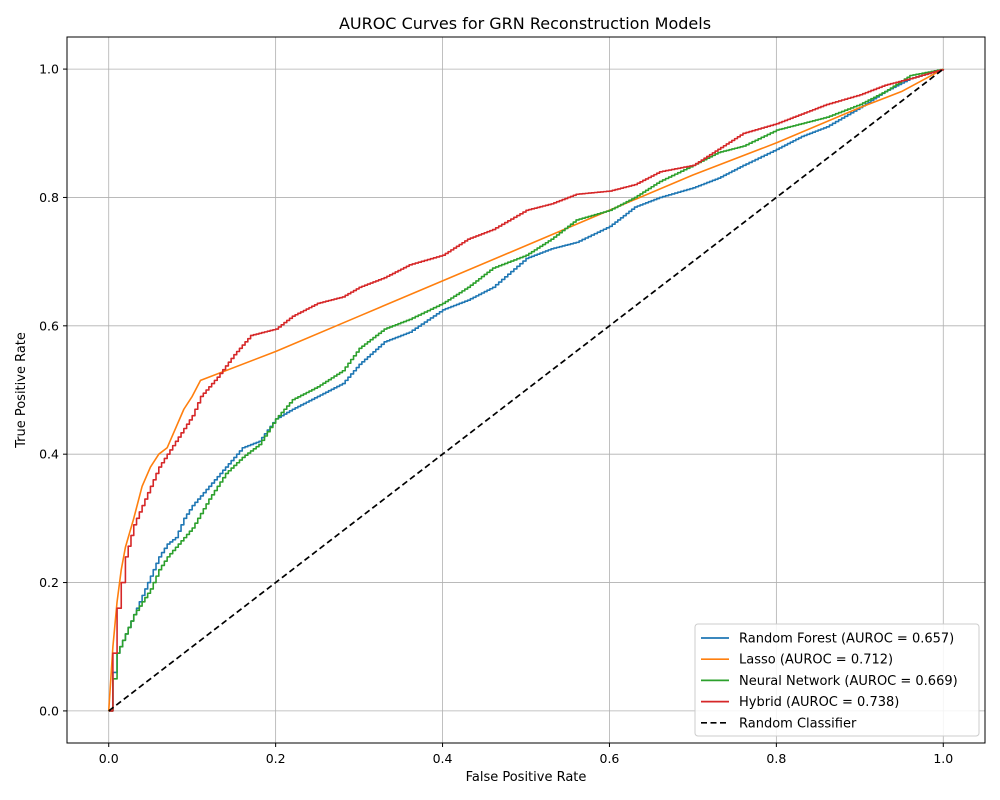  I want to click on x-tick-label: 0.0, so click(109, 758).